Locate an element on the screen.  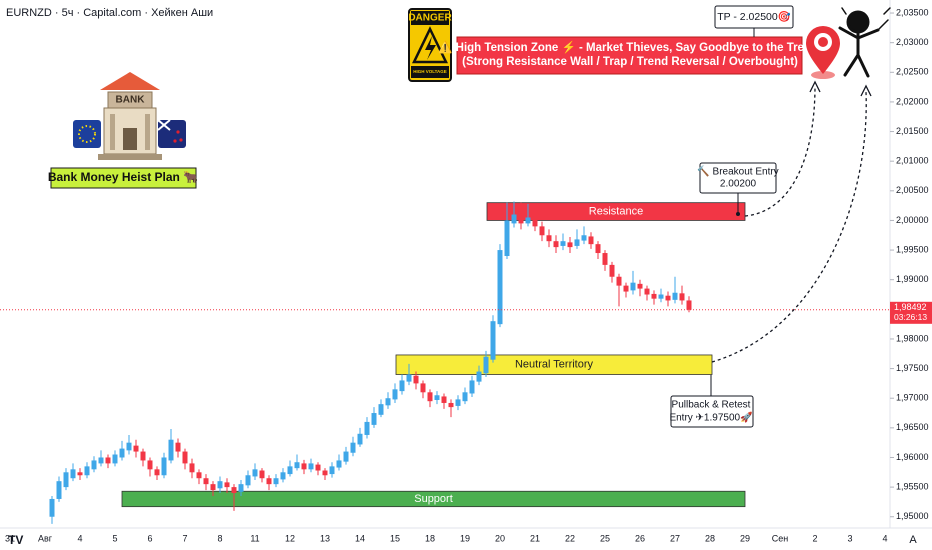
eu-flag is located at coordinates (87, 134).